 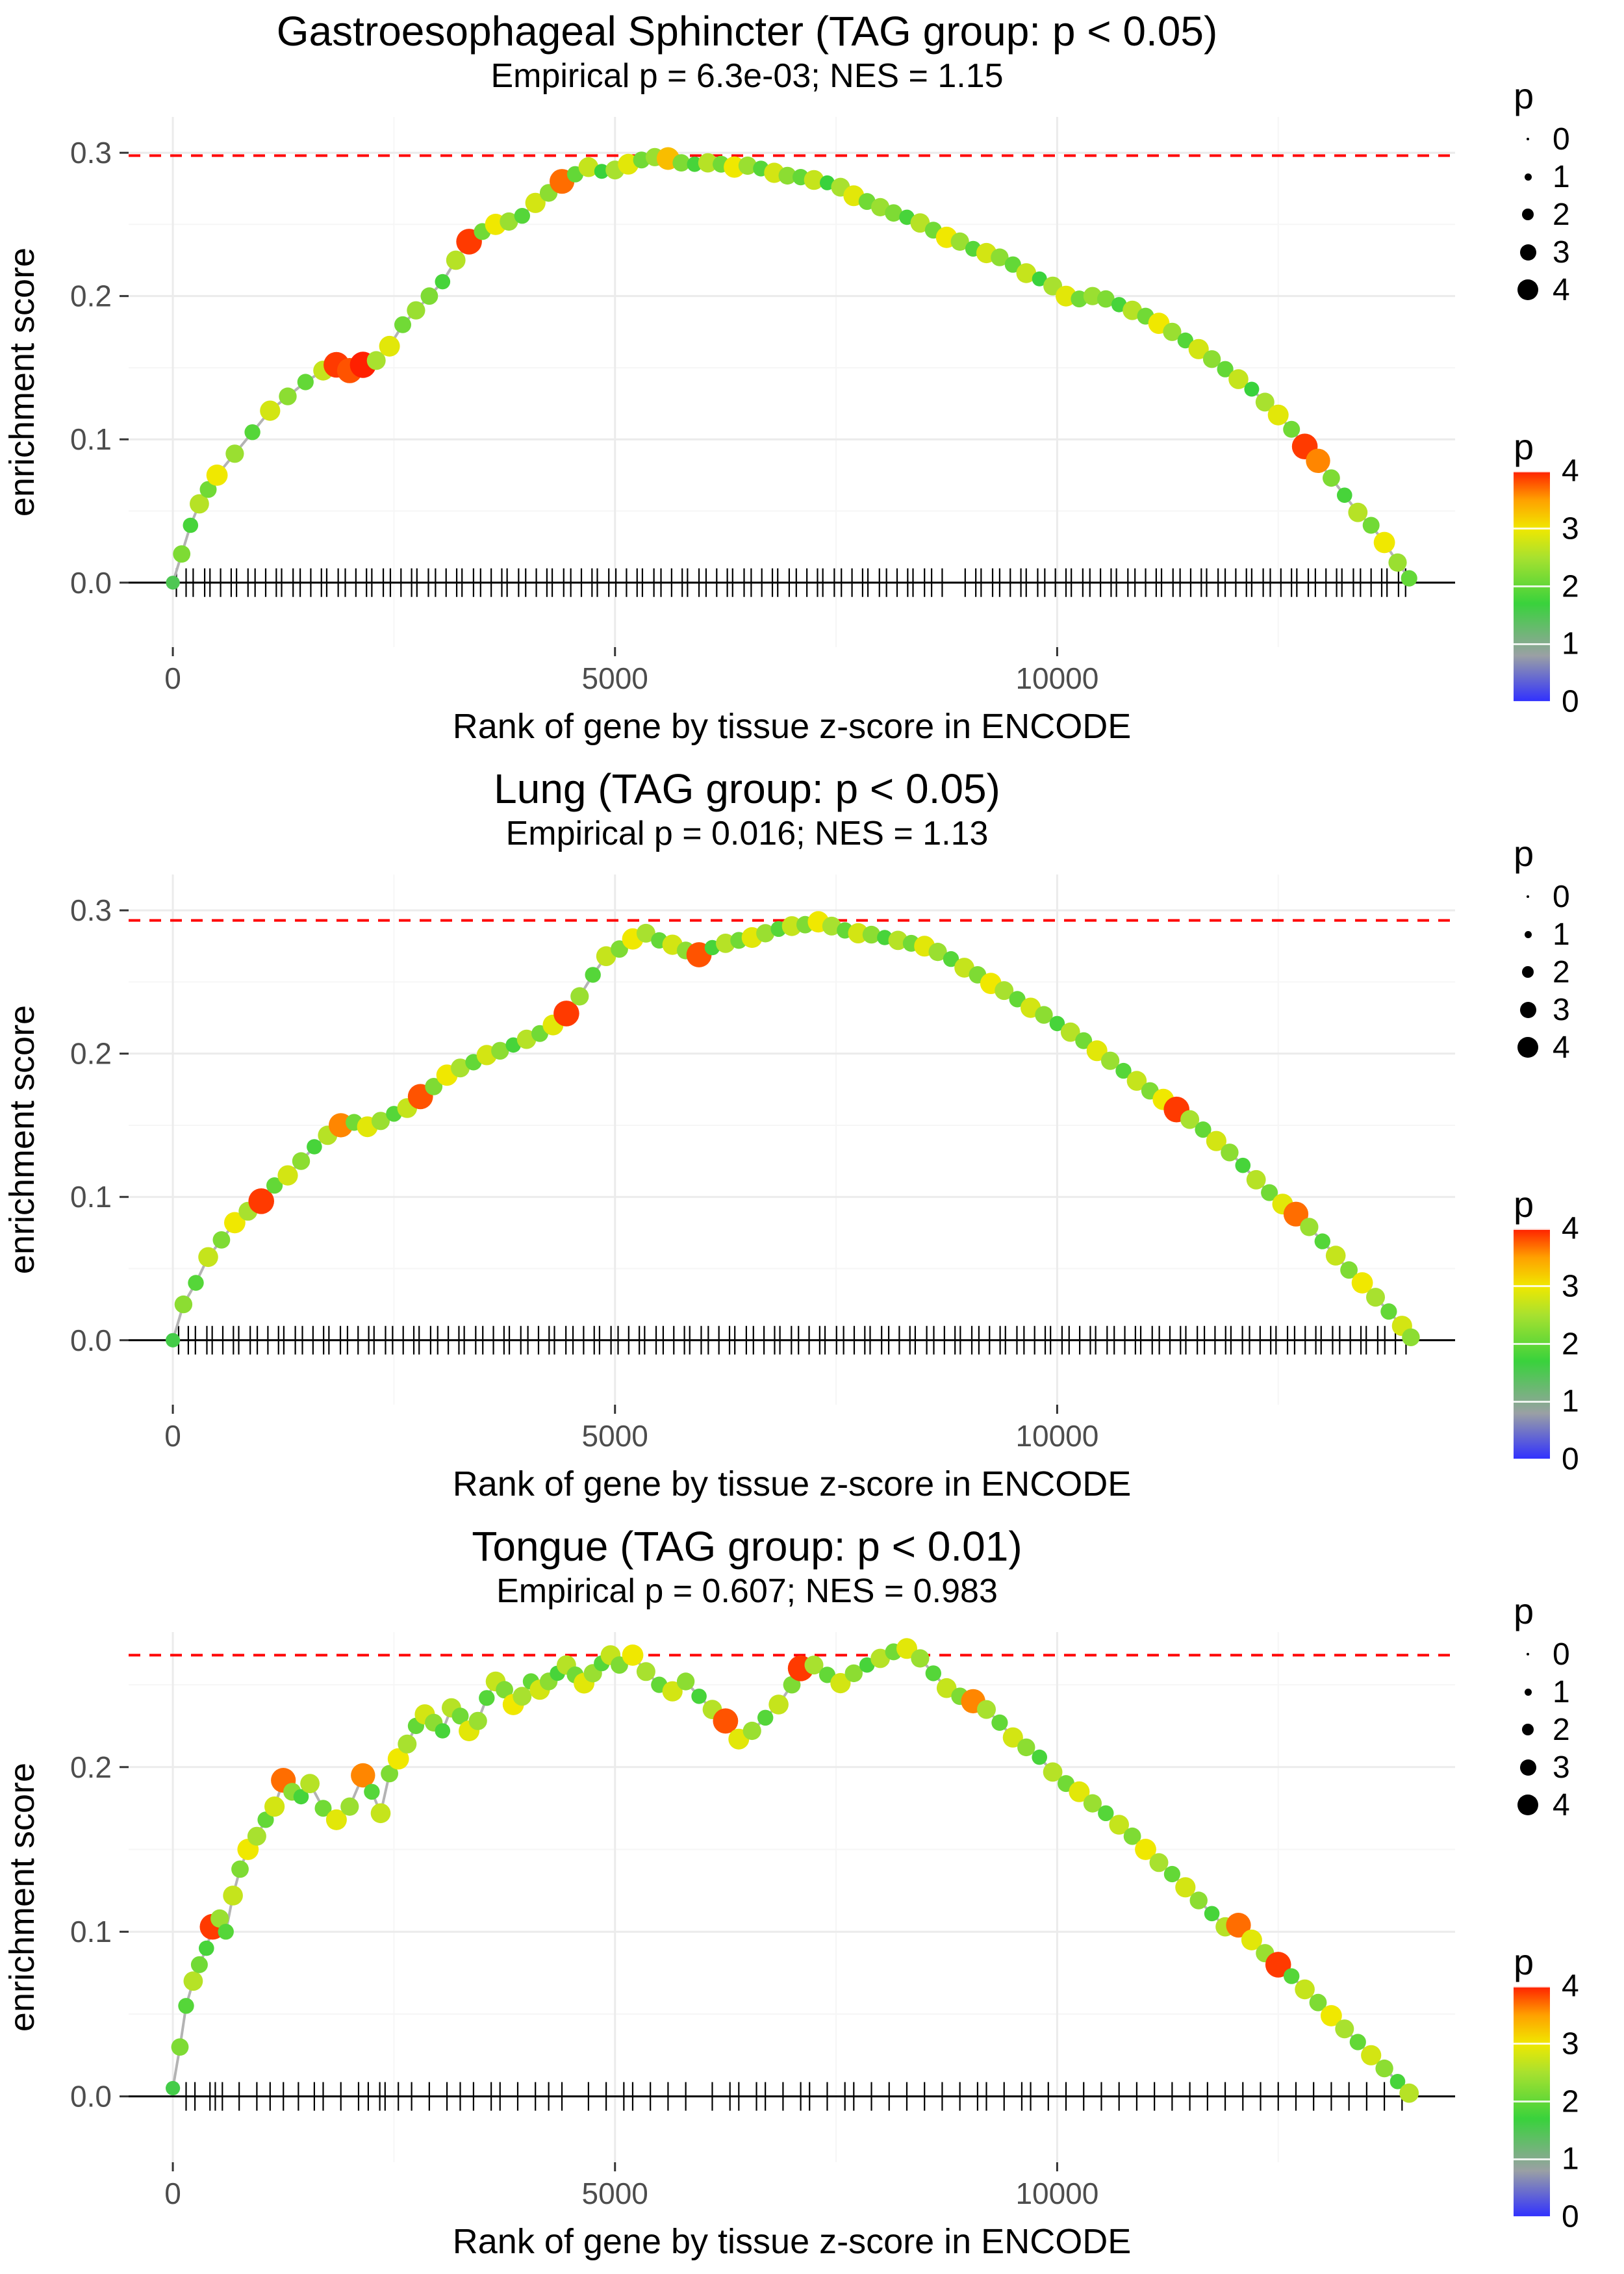 I want to click on color-bar-label: 1, so click(x=1570, y=643).